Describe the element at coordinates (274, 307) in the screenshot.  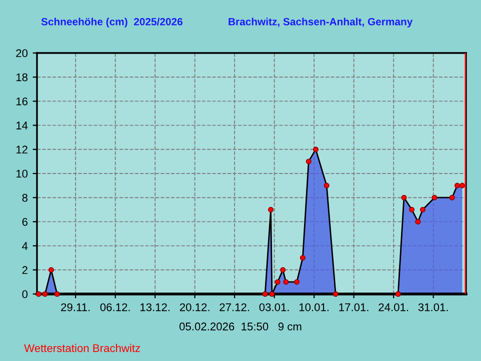
I see `x-tick-label: 03.01.` at that location.